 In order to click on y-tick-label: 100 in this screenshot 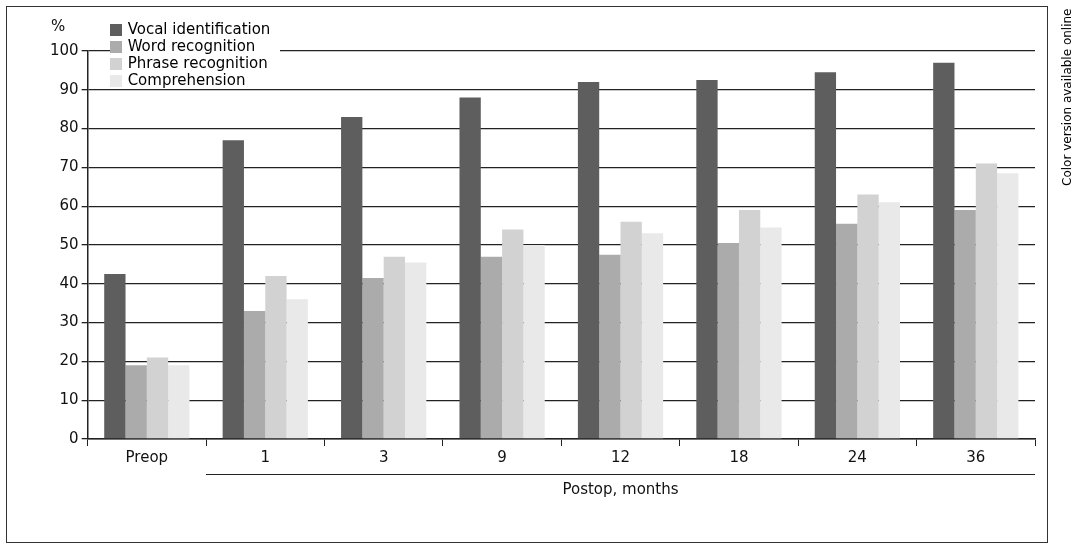, I will do `click(64, 49)`.